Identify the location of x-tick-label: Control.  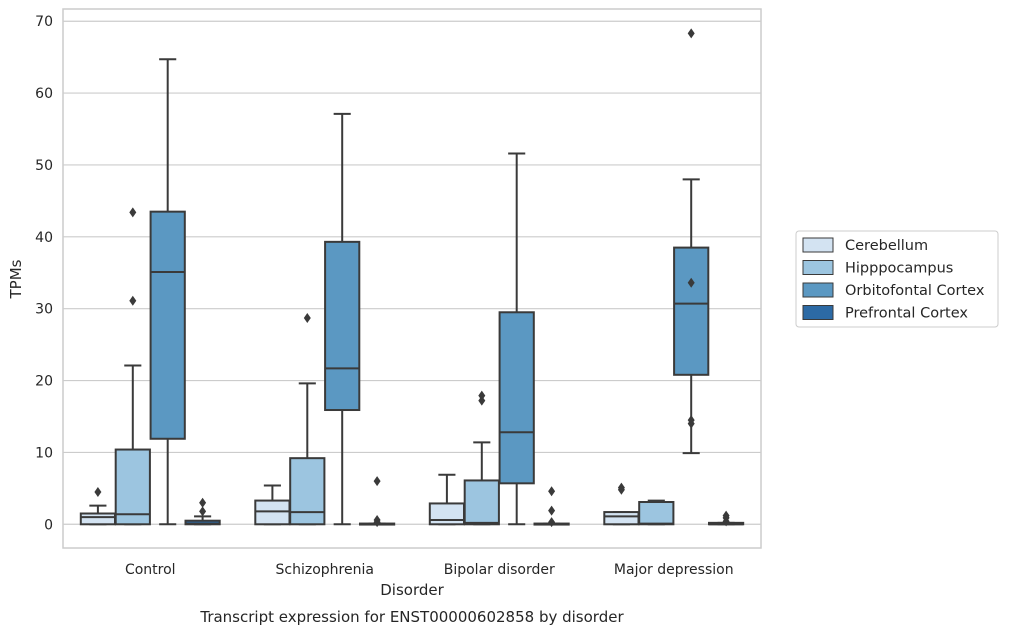
(150, 570).